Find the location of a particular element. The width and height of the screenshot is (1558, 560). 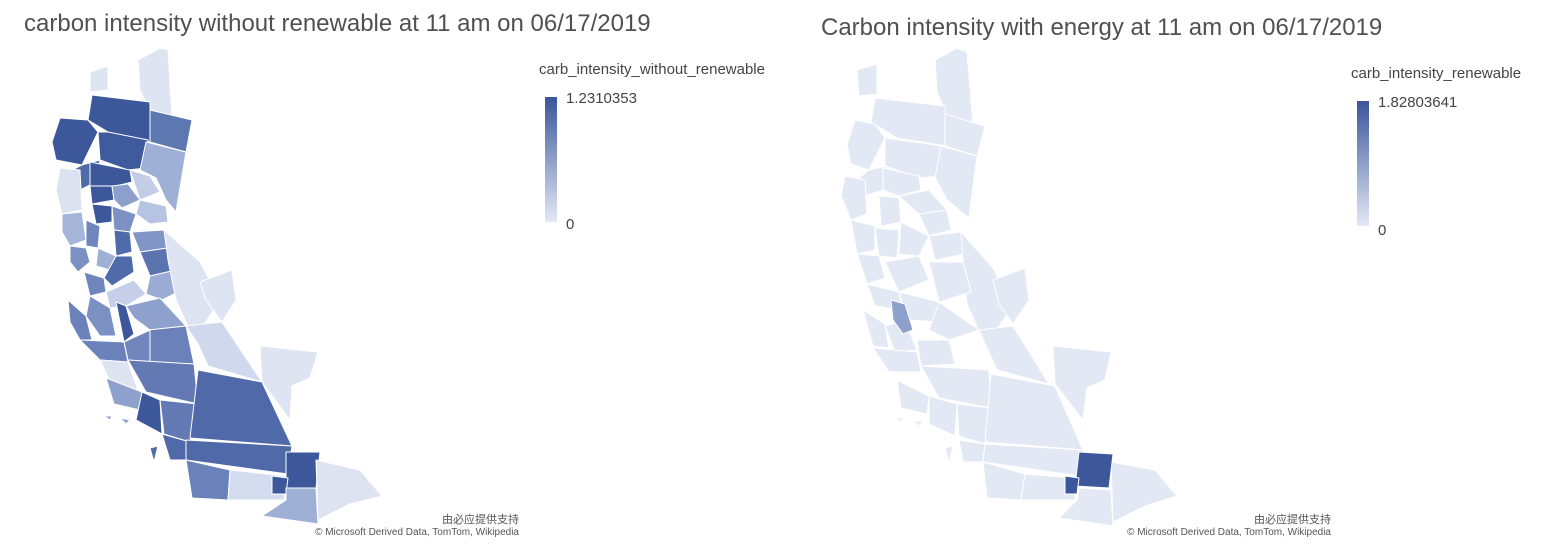

left-legend-max: 1.2310353 is located at coordinates (601, 98).